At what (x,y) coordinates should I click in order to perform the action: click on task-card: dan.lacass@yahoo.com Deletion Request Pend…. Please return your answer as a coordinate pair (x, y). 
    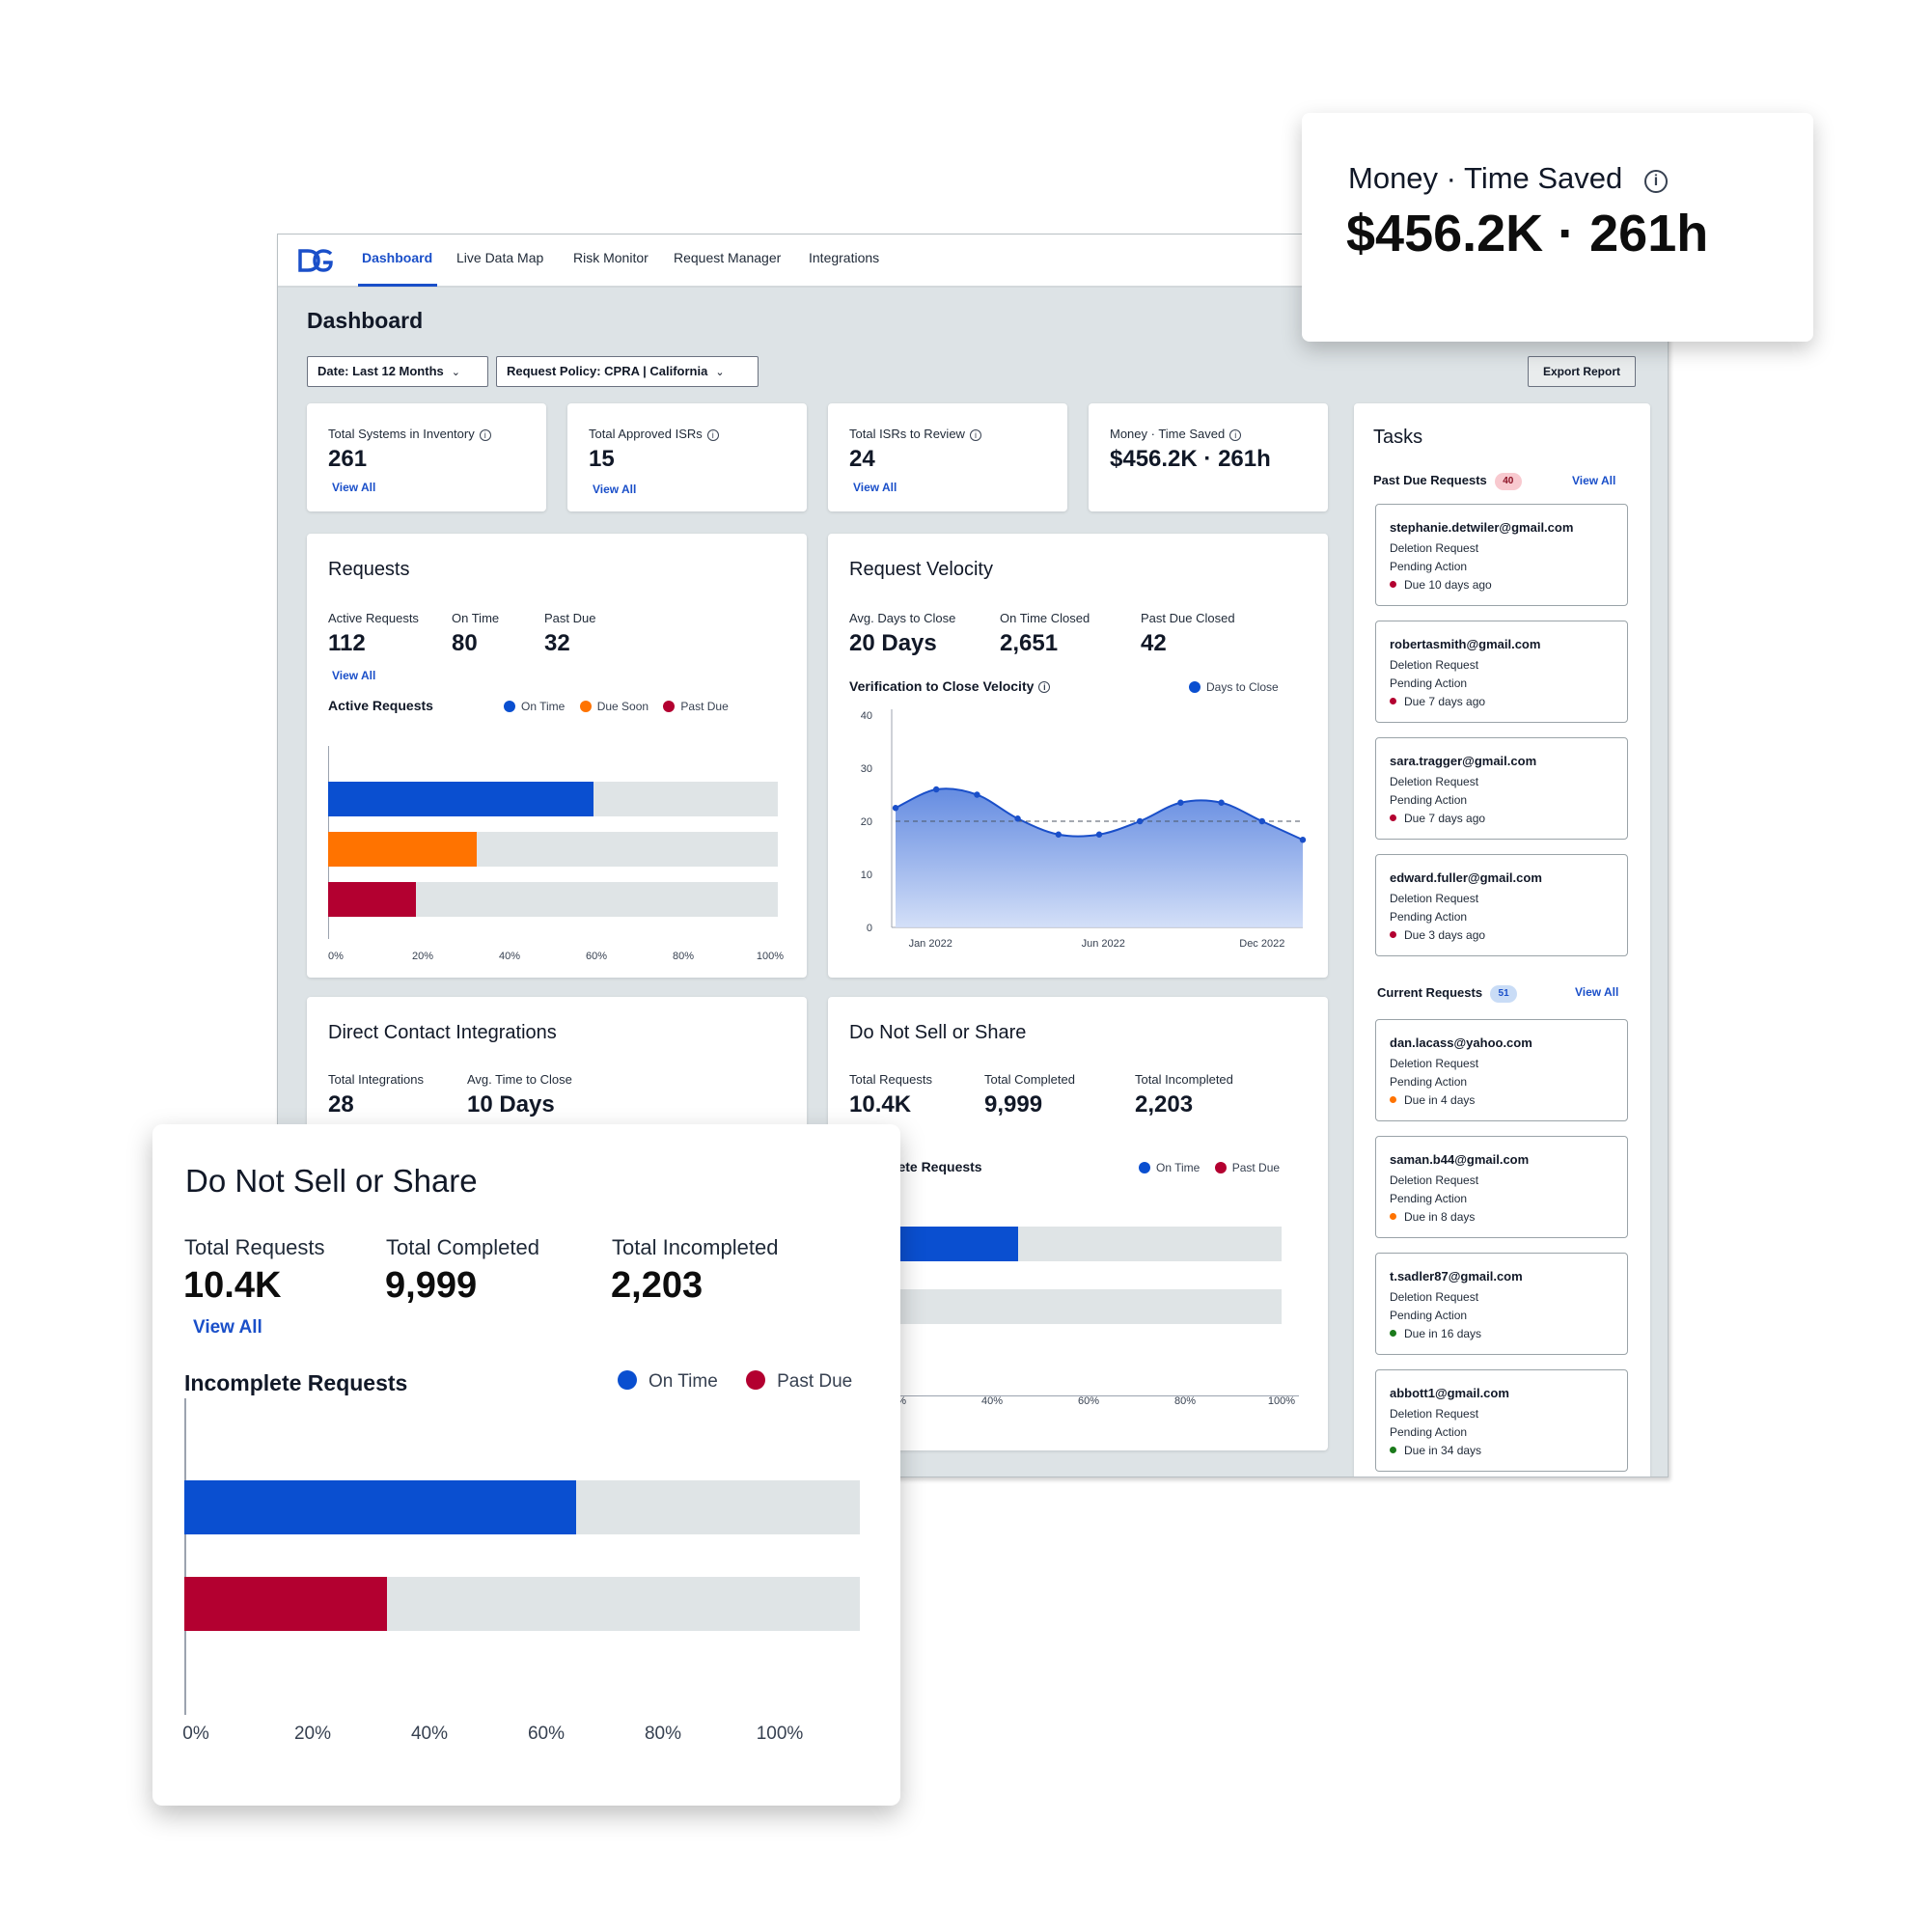
    Looking at the image, I should click on (1501, 1070).